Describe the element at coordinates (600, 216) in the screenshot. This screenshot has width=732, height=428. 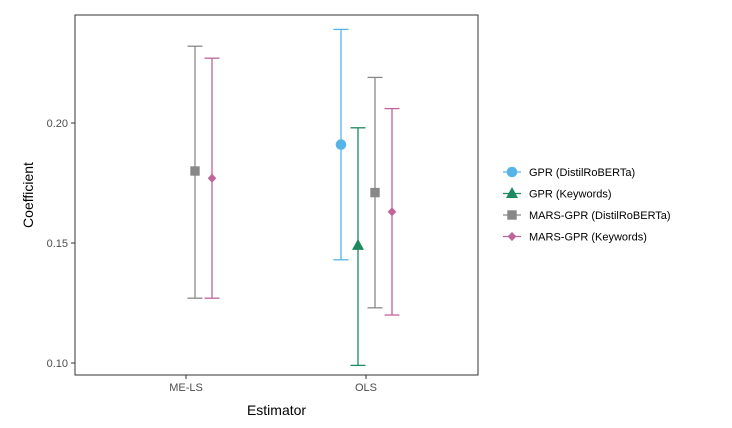
I see `legend-label: MARS-GPR (DistilRoBERTa)` at that location.